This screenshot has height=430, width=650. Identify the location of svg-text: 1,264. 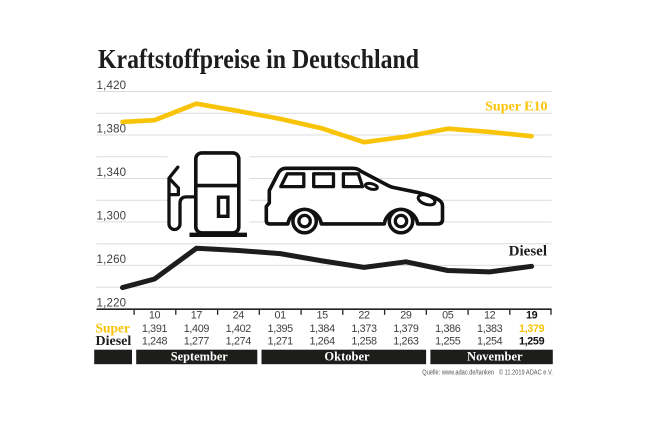
(322, 342).